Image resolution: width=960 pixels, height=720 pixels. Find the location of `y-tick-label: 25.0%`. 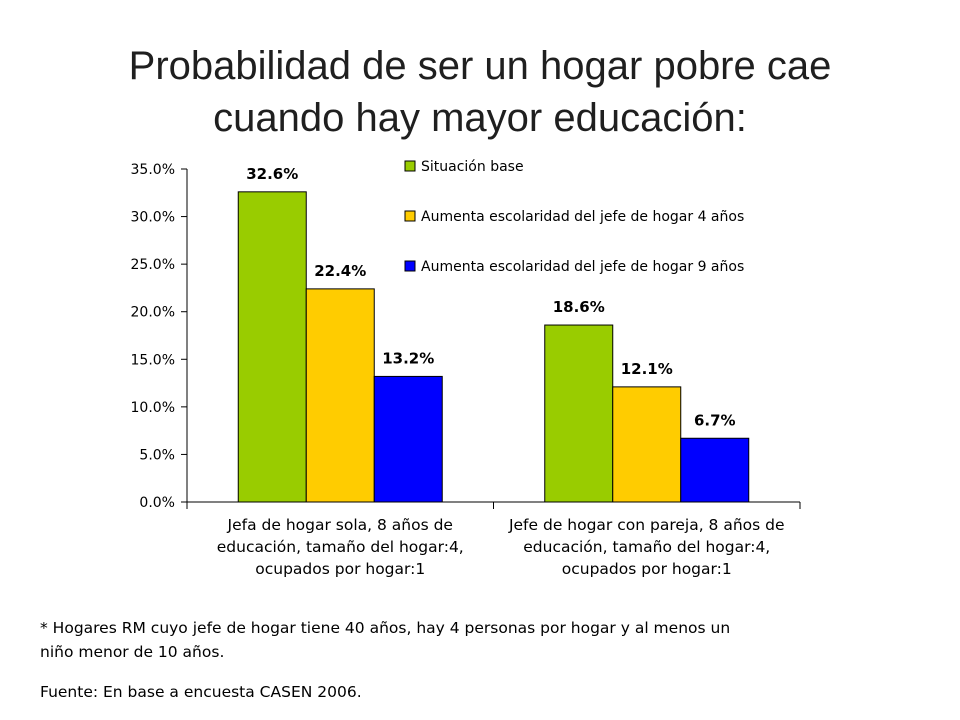

y-tick-label: 25.0% is located at coordinates (153, 265).